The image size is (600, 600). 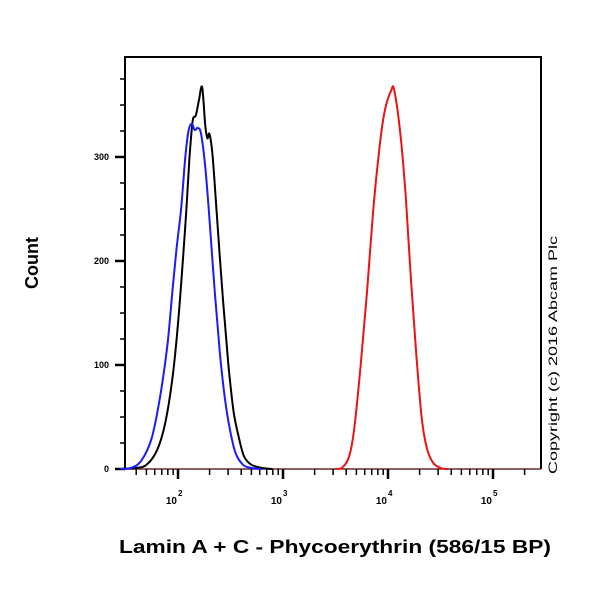 What do you see at coordinates (191, 296) in the screenshot?
I see `series-unstained` at bounding box center [191, 296].